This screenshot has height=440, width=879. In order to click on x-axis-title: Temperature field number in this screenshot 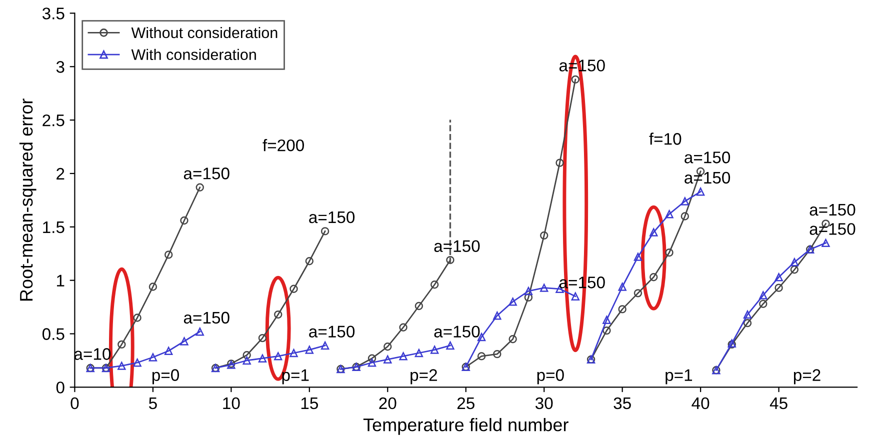, I will do `click(465, 426)`.